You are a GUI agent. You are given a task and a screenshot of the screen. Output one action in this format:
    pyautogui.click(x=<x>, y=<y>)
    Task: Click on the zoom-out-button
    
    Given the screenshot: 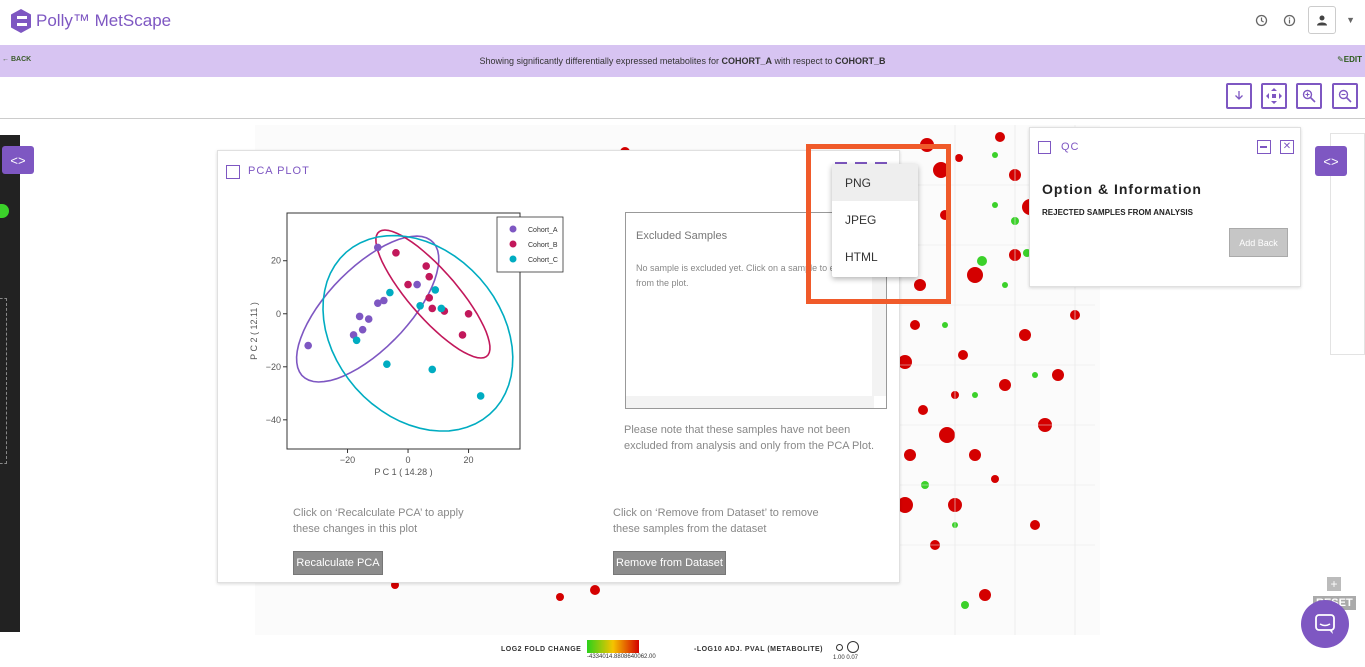 What is the action you would take?
    pyautogui.click(x=1345, y=96)
    